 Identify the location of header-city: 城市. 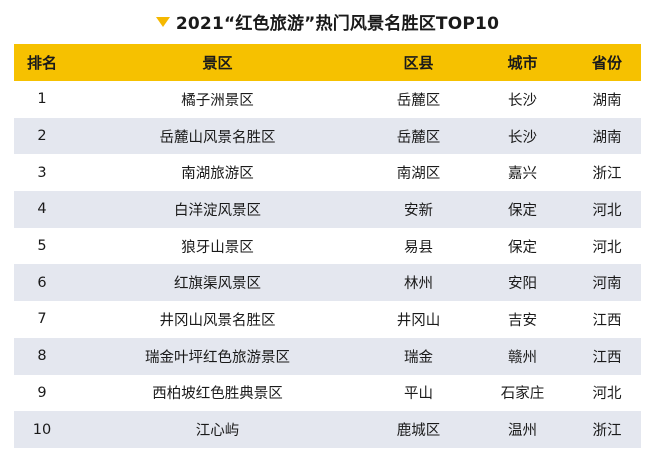
(522, 63).